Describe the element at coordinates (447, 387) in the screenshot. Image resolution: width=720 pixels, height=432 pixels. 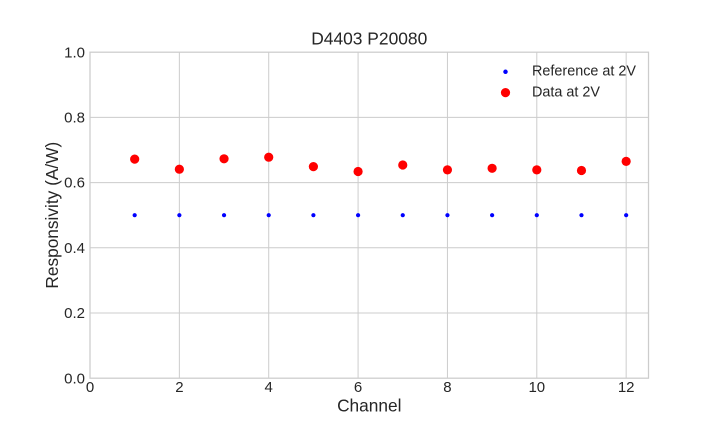
I see `svg-text: 8` at that location.